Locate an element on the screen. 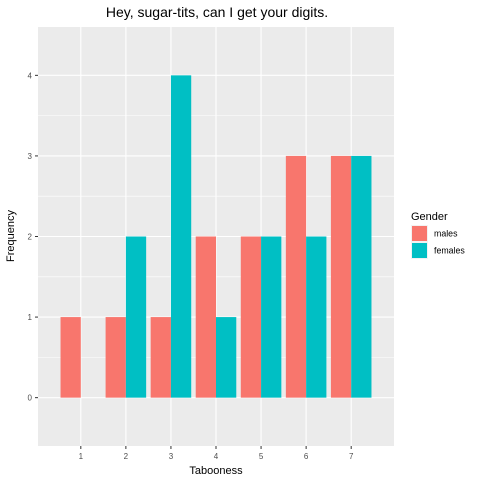  y-tick-label: 0 is located at coordinates (30, 398).